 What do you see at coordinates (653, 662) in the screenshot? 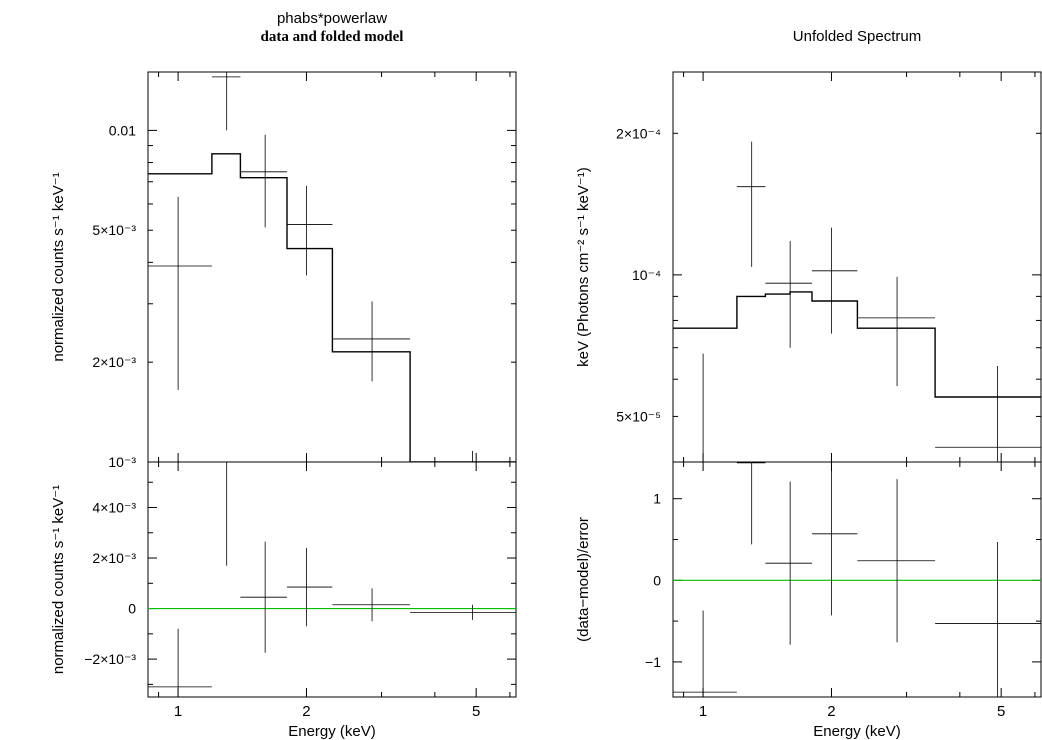
I see `y-tick-label: −1` at bounding box center [653, 662].